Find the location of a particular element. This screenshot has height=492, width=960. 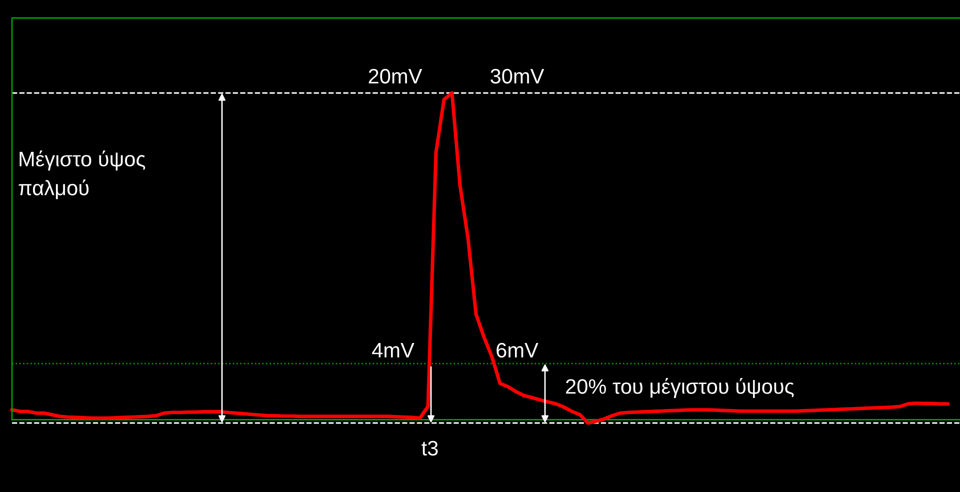

text: t3 is located at coordinates (430, 448).